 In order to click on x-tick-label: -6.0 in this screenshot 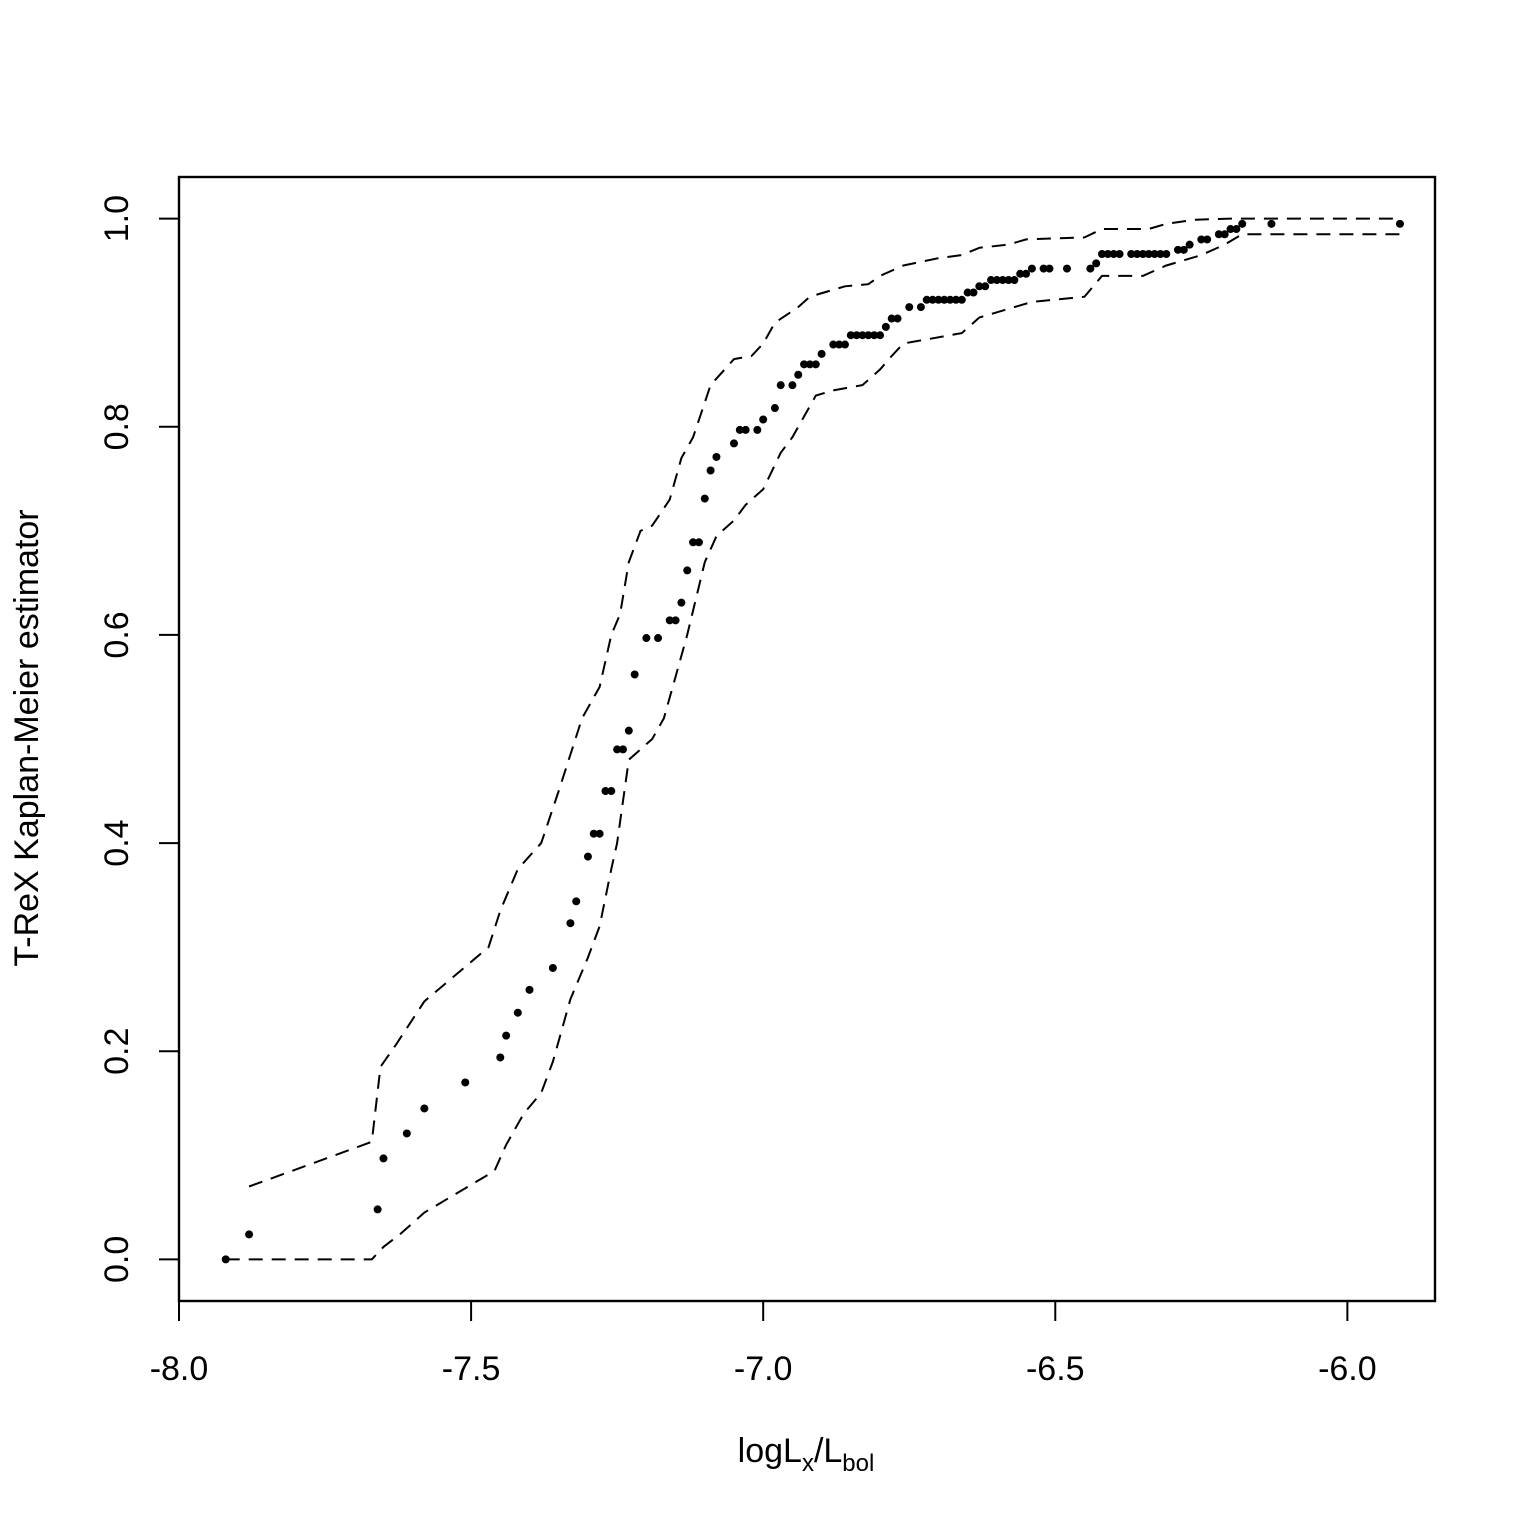, I will do `click(1347, 1369)`.